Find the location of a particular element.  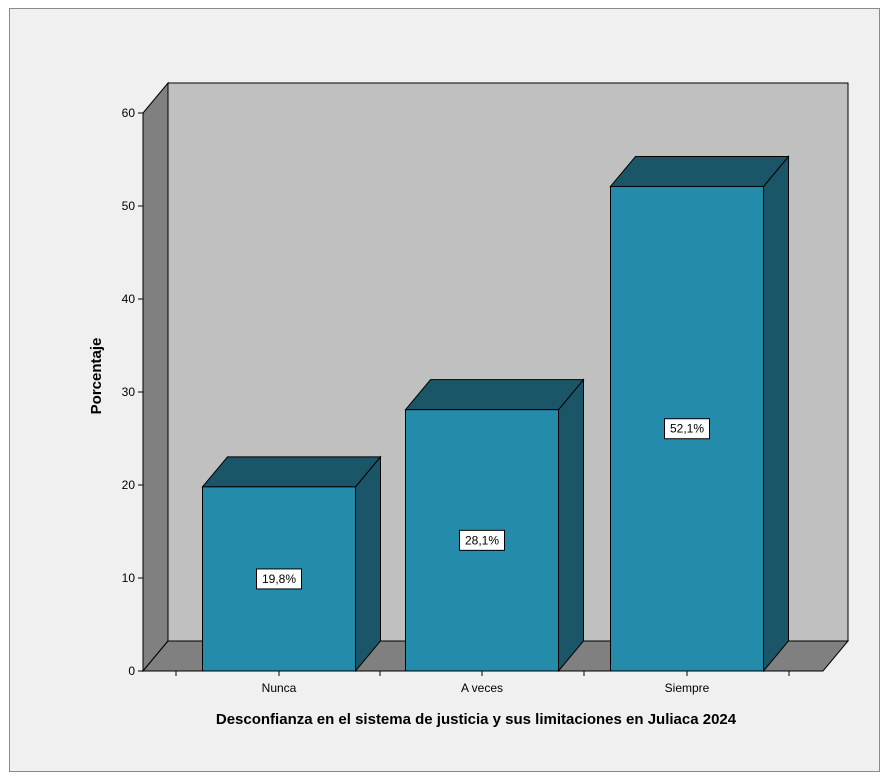

y-tick-label: 50 is located at coordinates (129, 206).